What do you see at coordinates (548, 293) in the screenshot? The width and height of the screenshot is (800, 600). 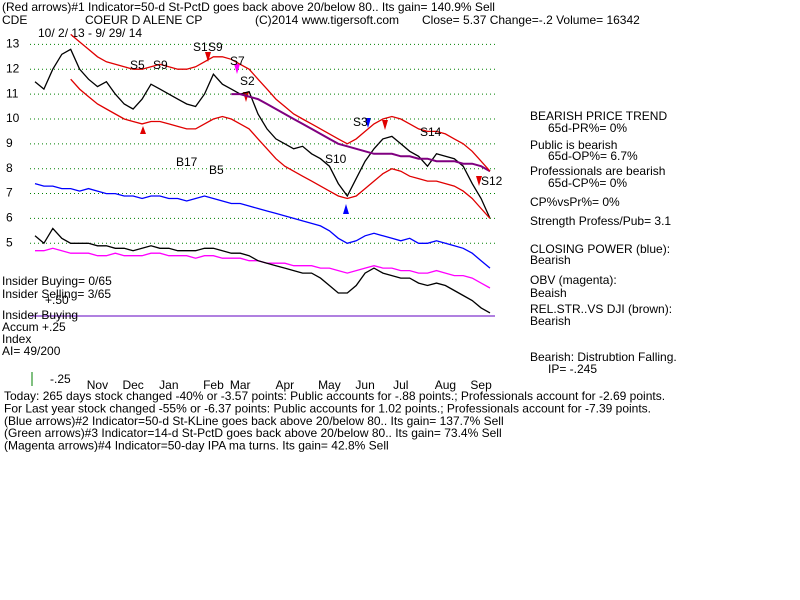 I see `panel-text: Beaish` at bounding box center [548, 293].